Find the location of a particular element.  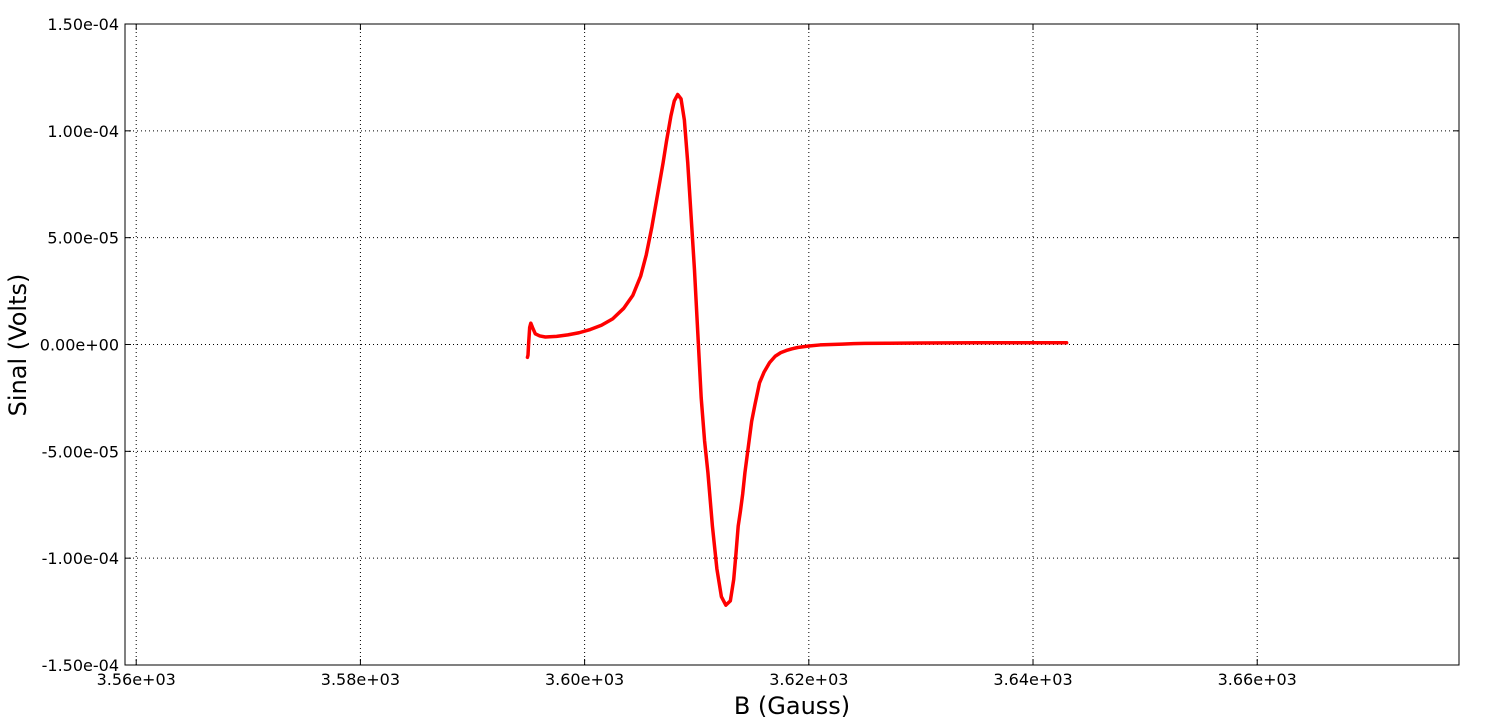

y-tick-label: -5.00e-05 is located at coordinates (80, 451).